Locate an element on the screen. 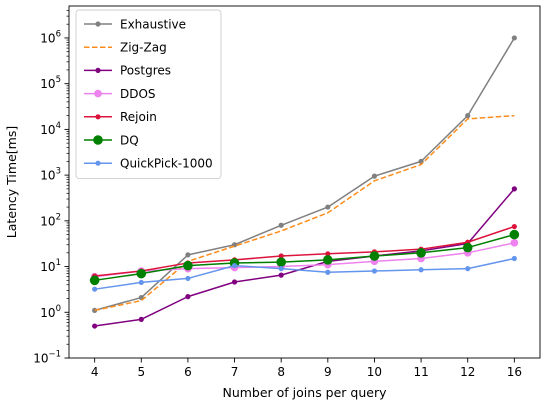 This screenshot has width=550, height=404. y-tick-label: 10³ is located at coordinates (50, 175).